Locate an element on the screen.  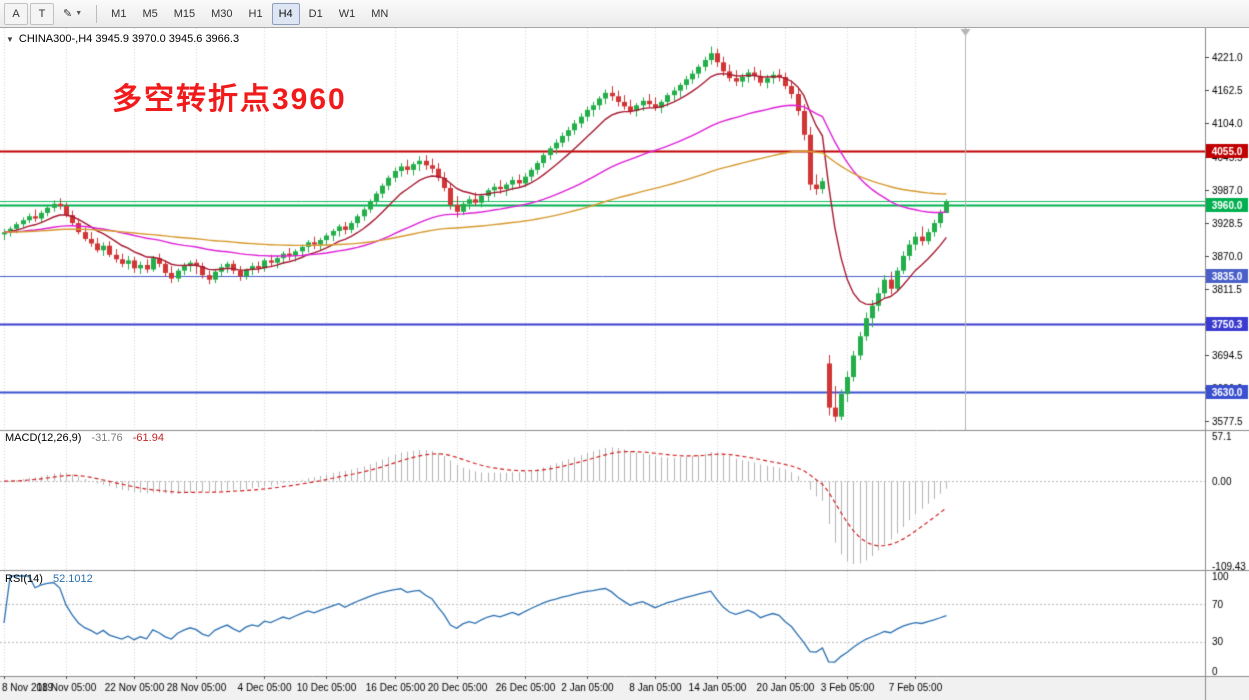
toolbar-separator is located at coordinates (97, 13).